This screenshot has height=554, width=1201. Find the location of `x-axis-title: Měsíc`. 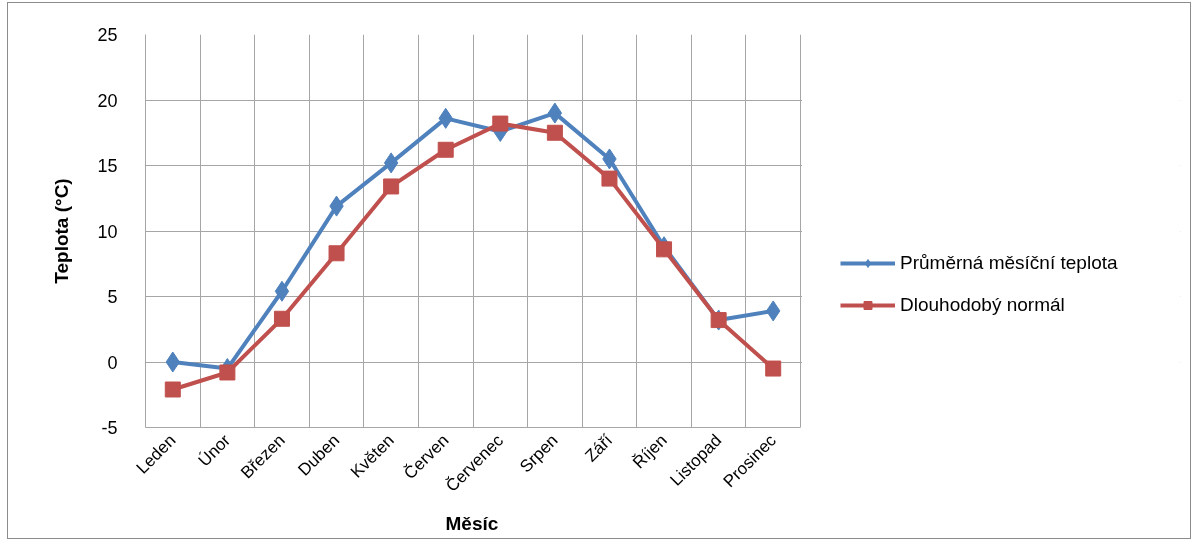

x-axis-title: Měsíc is located at coordinates (472, 523).